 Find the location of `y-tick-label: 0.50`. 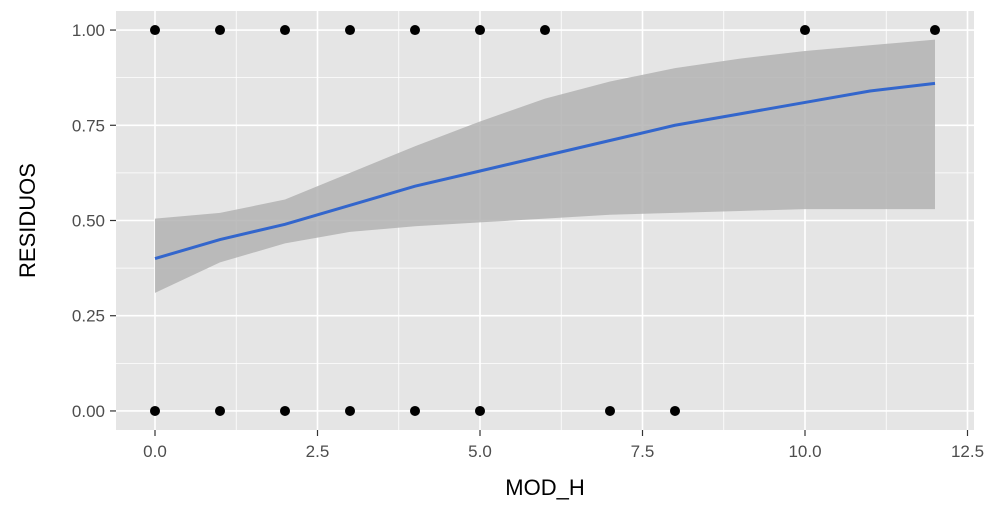

y-tick-label: 0.50 is located at coordinates (88, 221).